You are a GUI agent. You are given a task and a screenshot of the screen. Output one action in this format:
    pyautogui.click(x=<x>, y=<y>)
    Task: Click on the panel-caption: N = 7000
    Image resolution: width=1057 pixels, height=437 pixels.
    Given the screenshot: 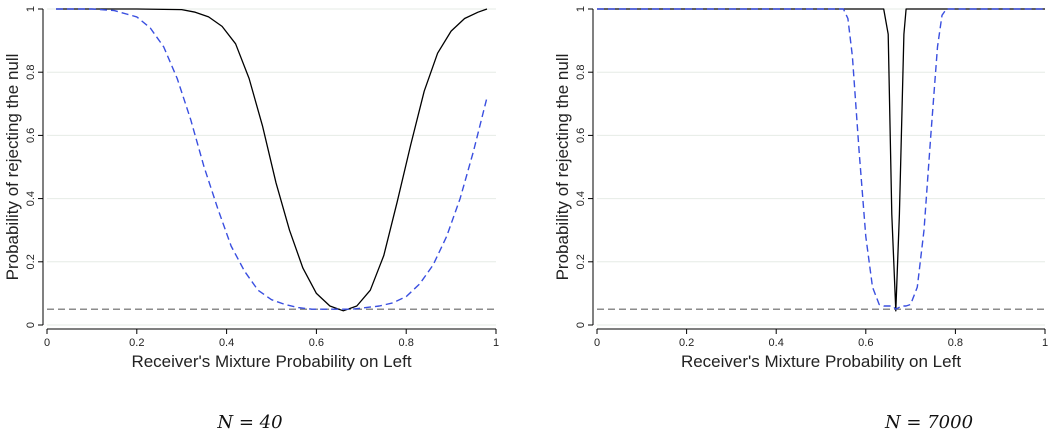 What is the action you would take?
    pyautogui.click(x=928, y=422)
    